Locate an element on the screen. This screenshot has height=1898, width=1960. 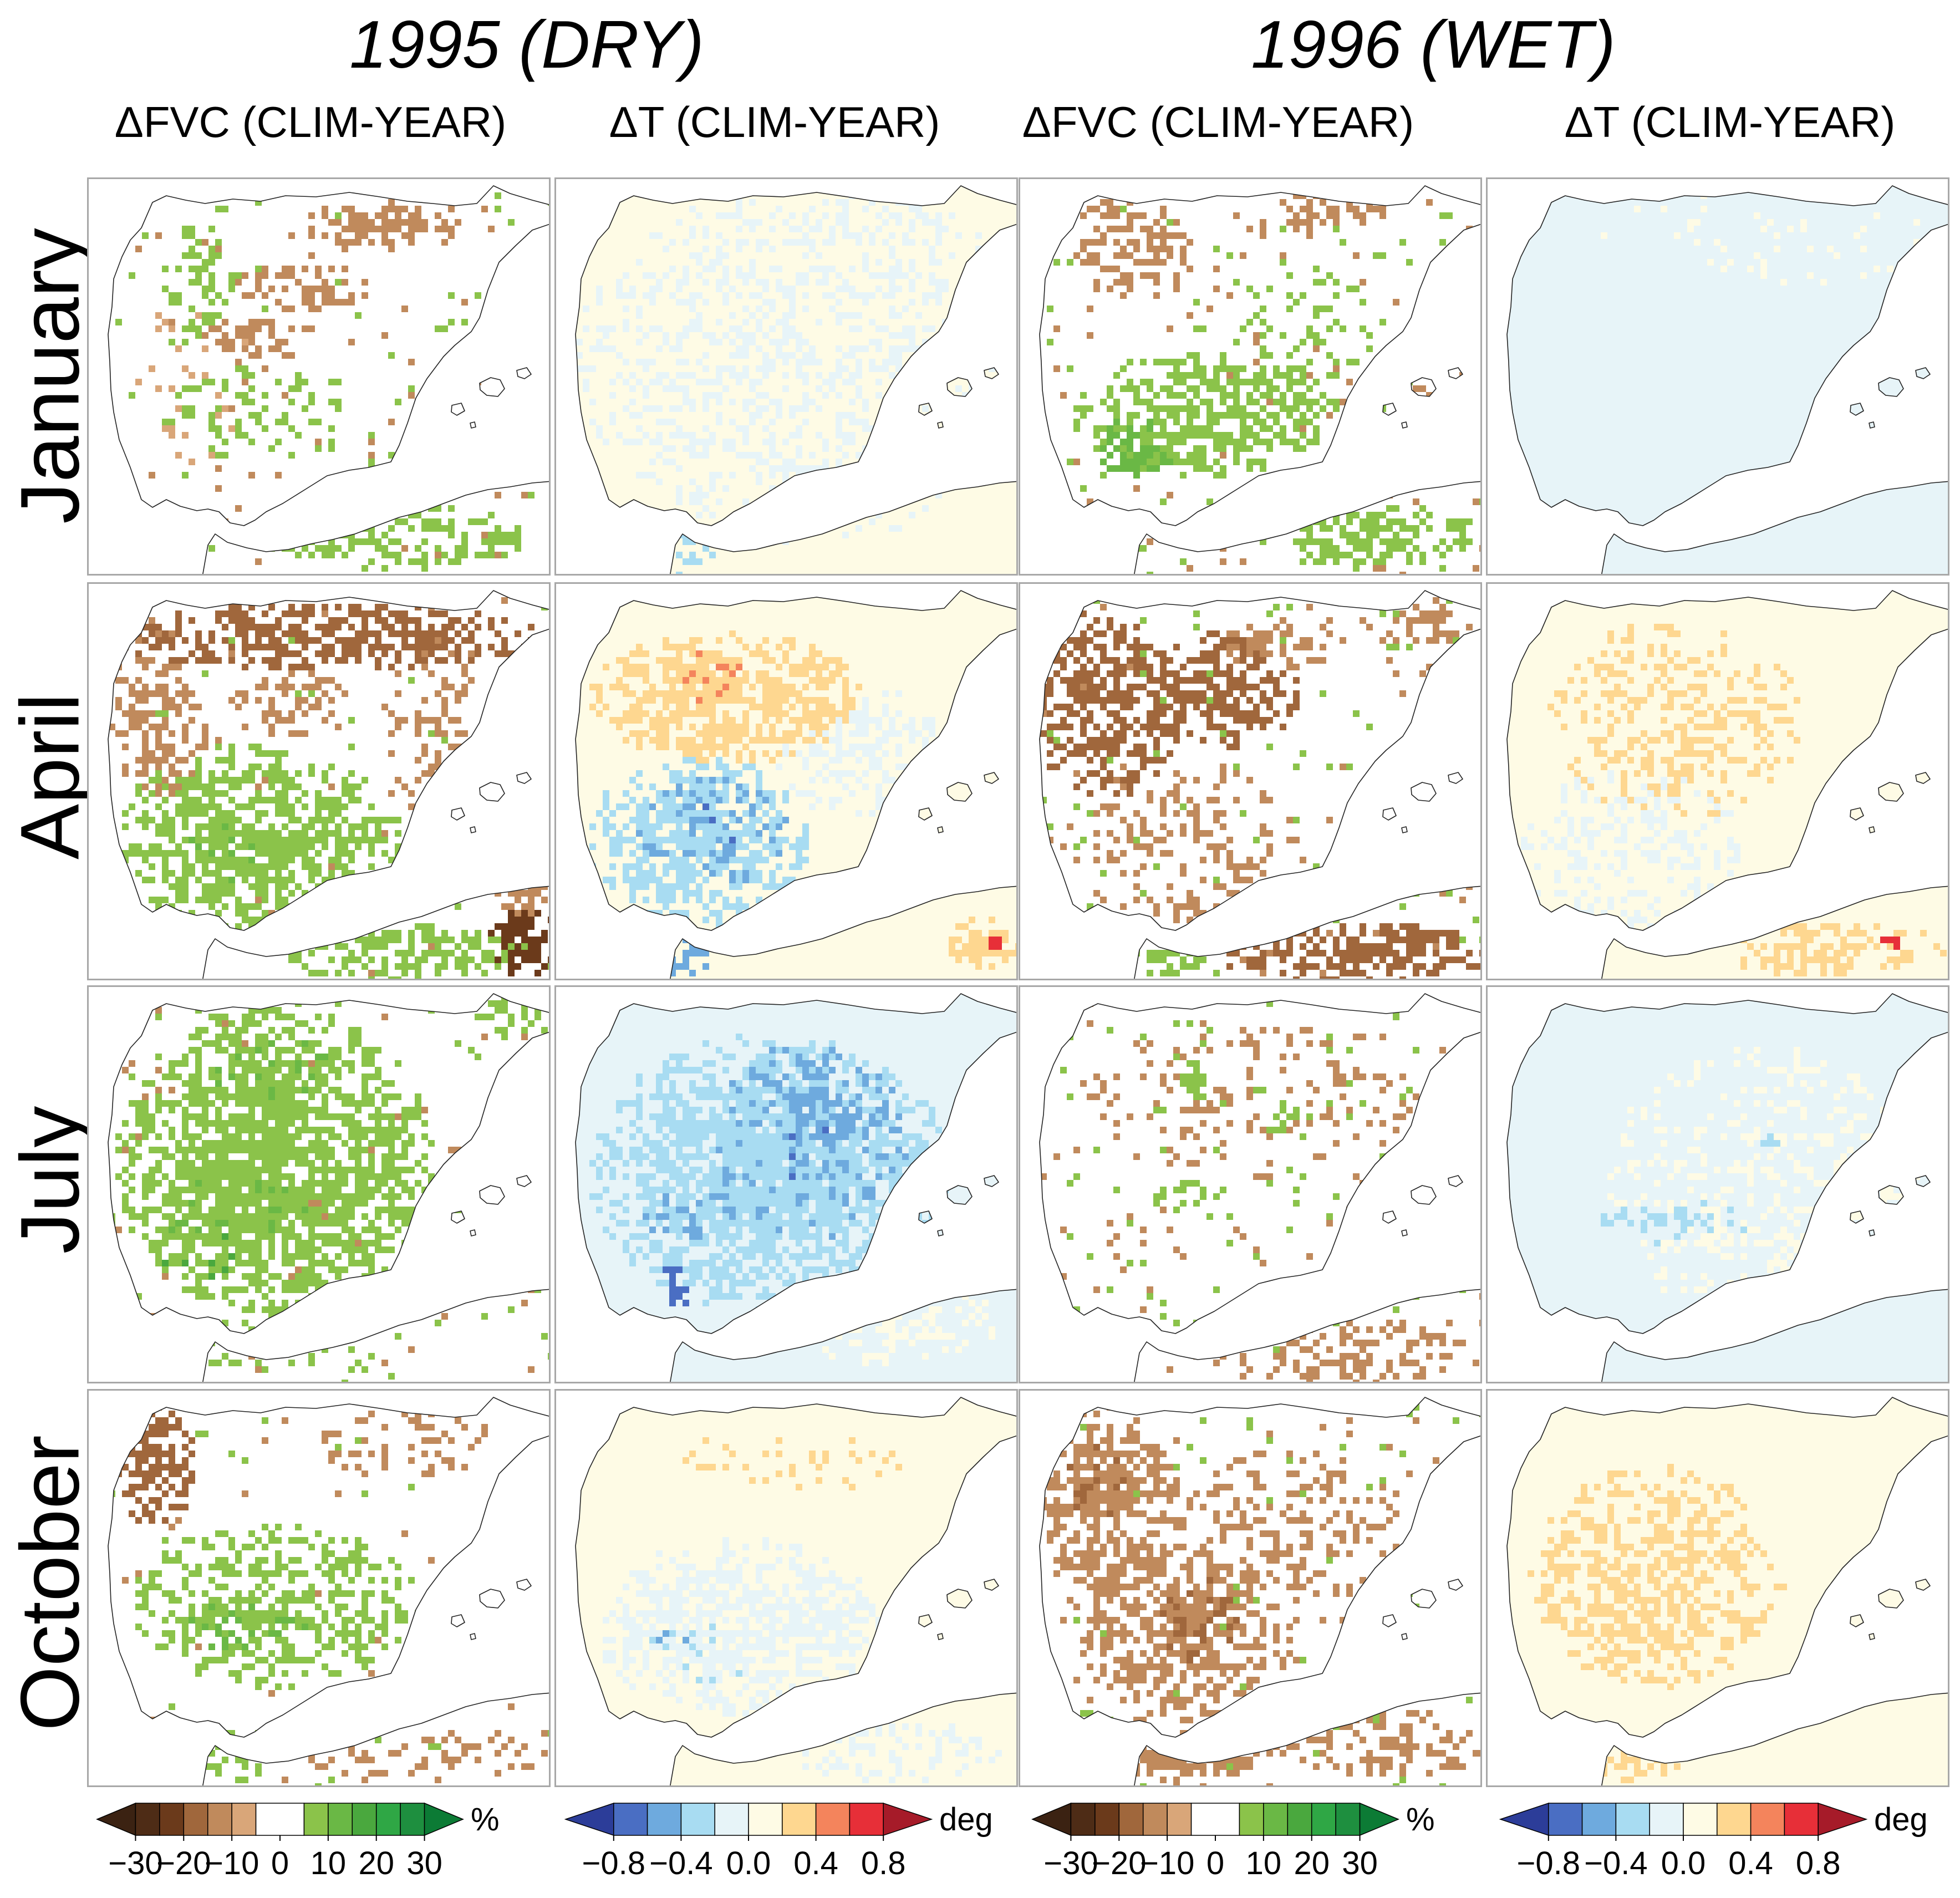
row-label-october: October is located at coordinates (50, 1583).